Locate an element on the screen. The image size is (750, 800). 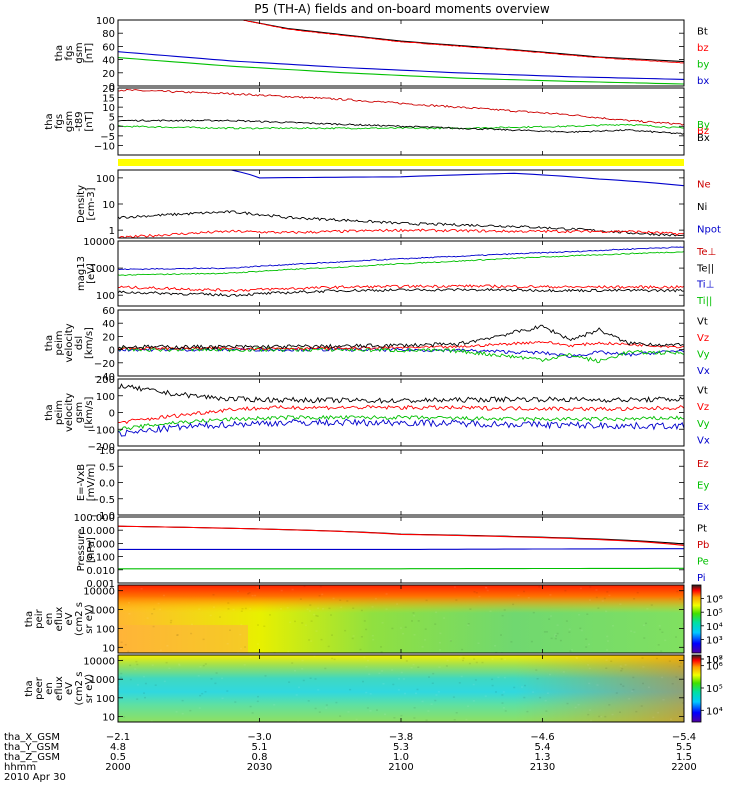
y-tick-label: −1.0 is located at coordinates (103, 516).